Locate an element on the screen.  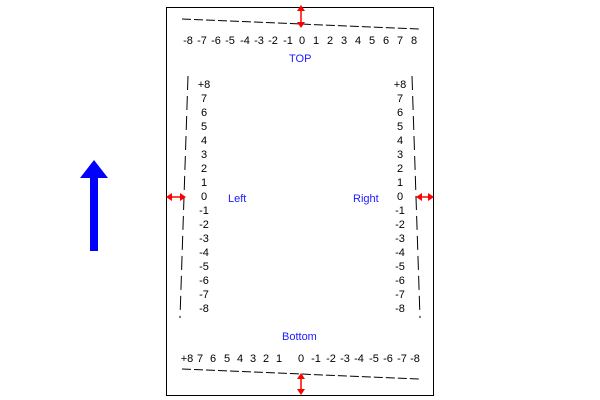
right-scale-tick: 2 is located at coordinates (400, 169).